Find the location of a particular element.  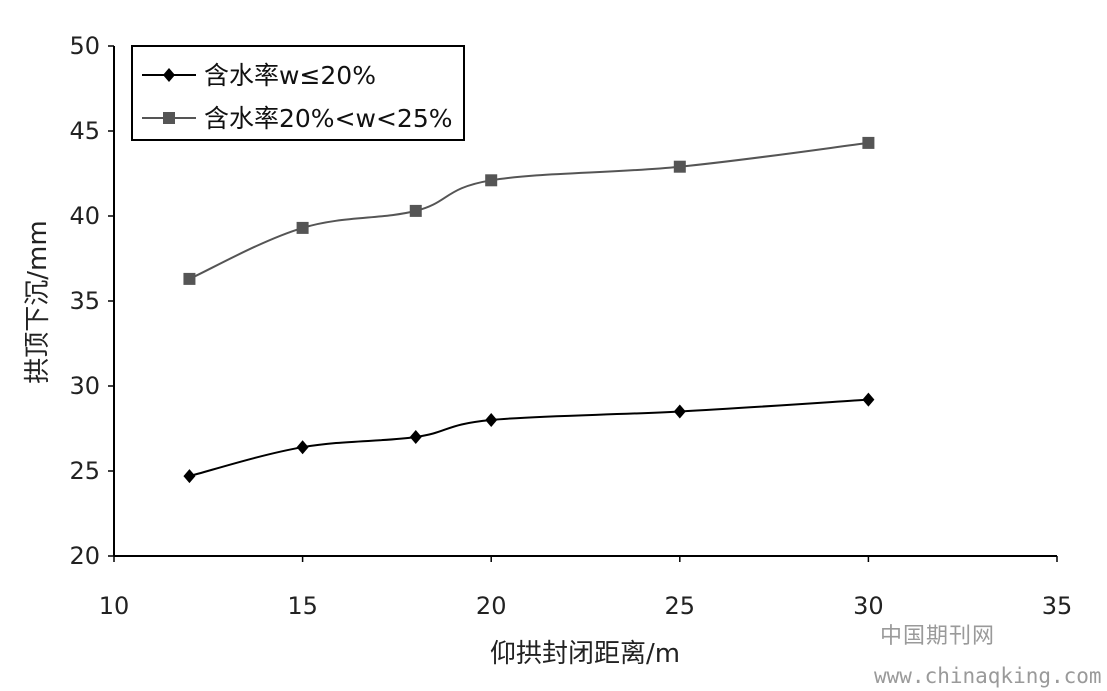

legend-box is located at coordinates (298, 93).